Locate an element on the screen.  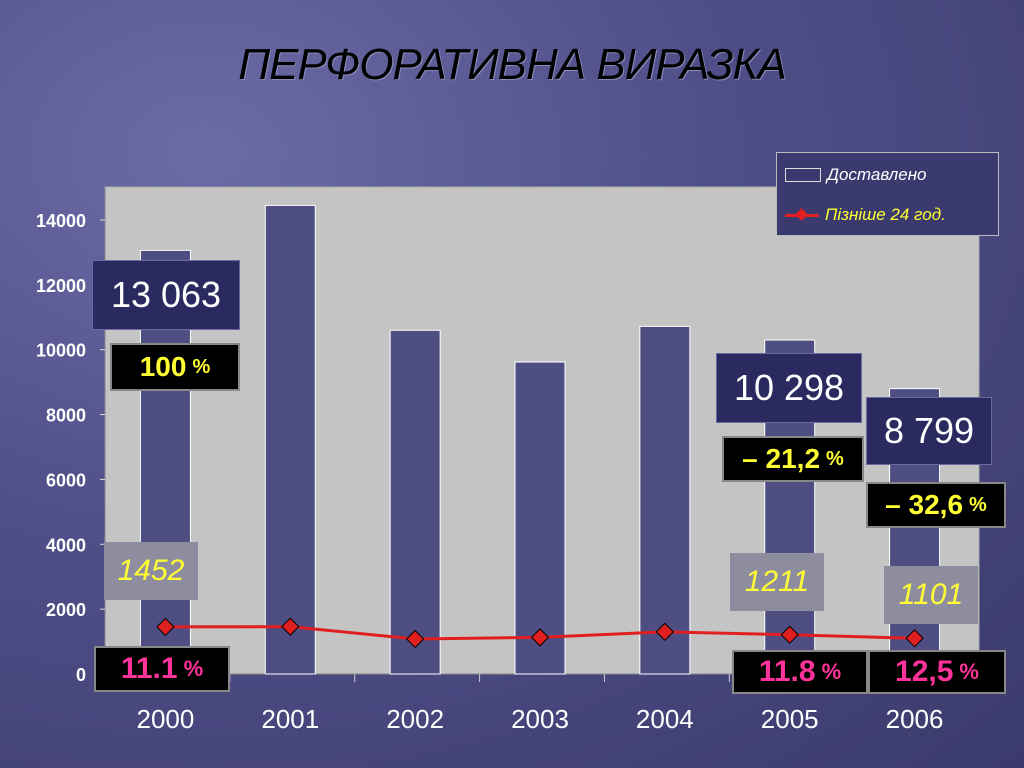
annotation-pct-value-2000: 100 is located at coordinates (163, 366).